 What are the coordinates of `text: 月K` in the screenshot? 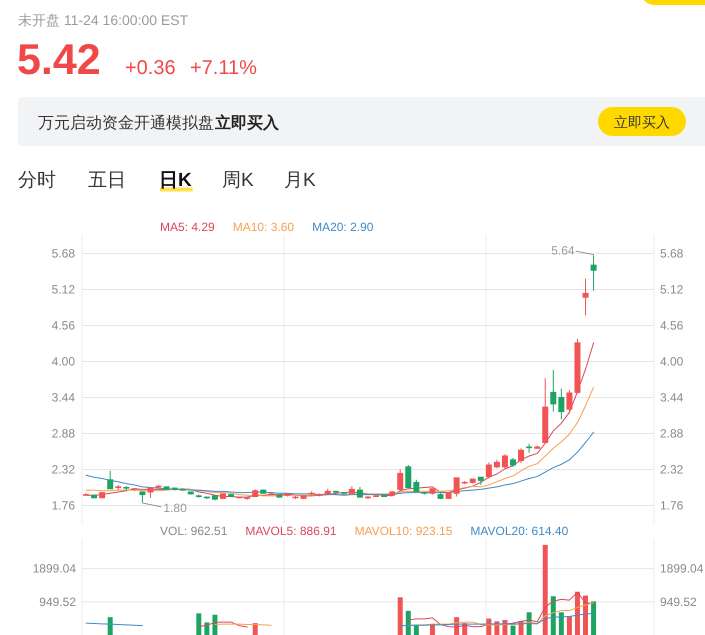 It's located at (300, 180).